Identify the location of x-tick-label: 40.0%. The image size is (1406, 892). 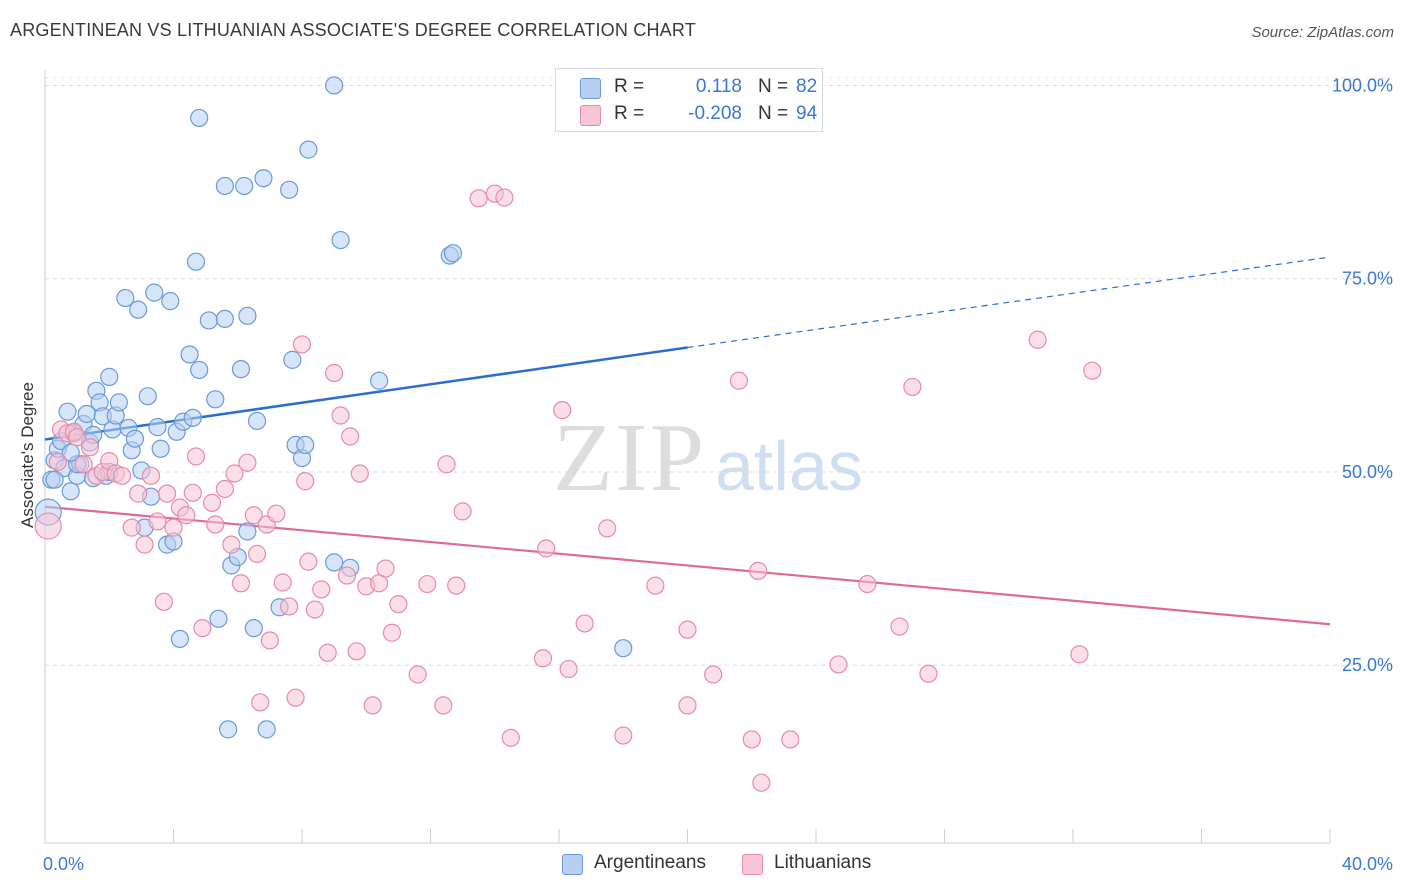
(1367, 864).